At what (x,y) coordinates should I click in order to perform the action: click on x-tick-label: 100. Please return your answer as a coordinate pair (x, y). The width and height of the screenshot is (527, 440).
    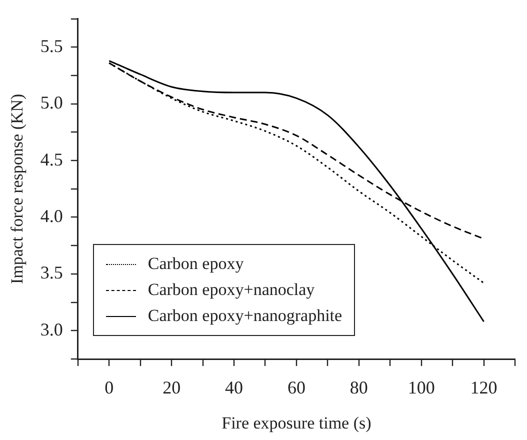
    Looking at the image, I should click on (421, 388).